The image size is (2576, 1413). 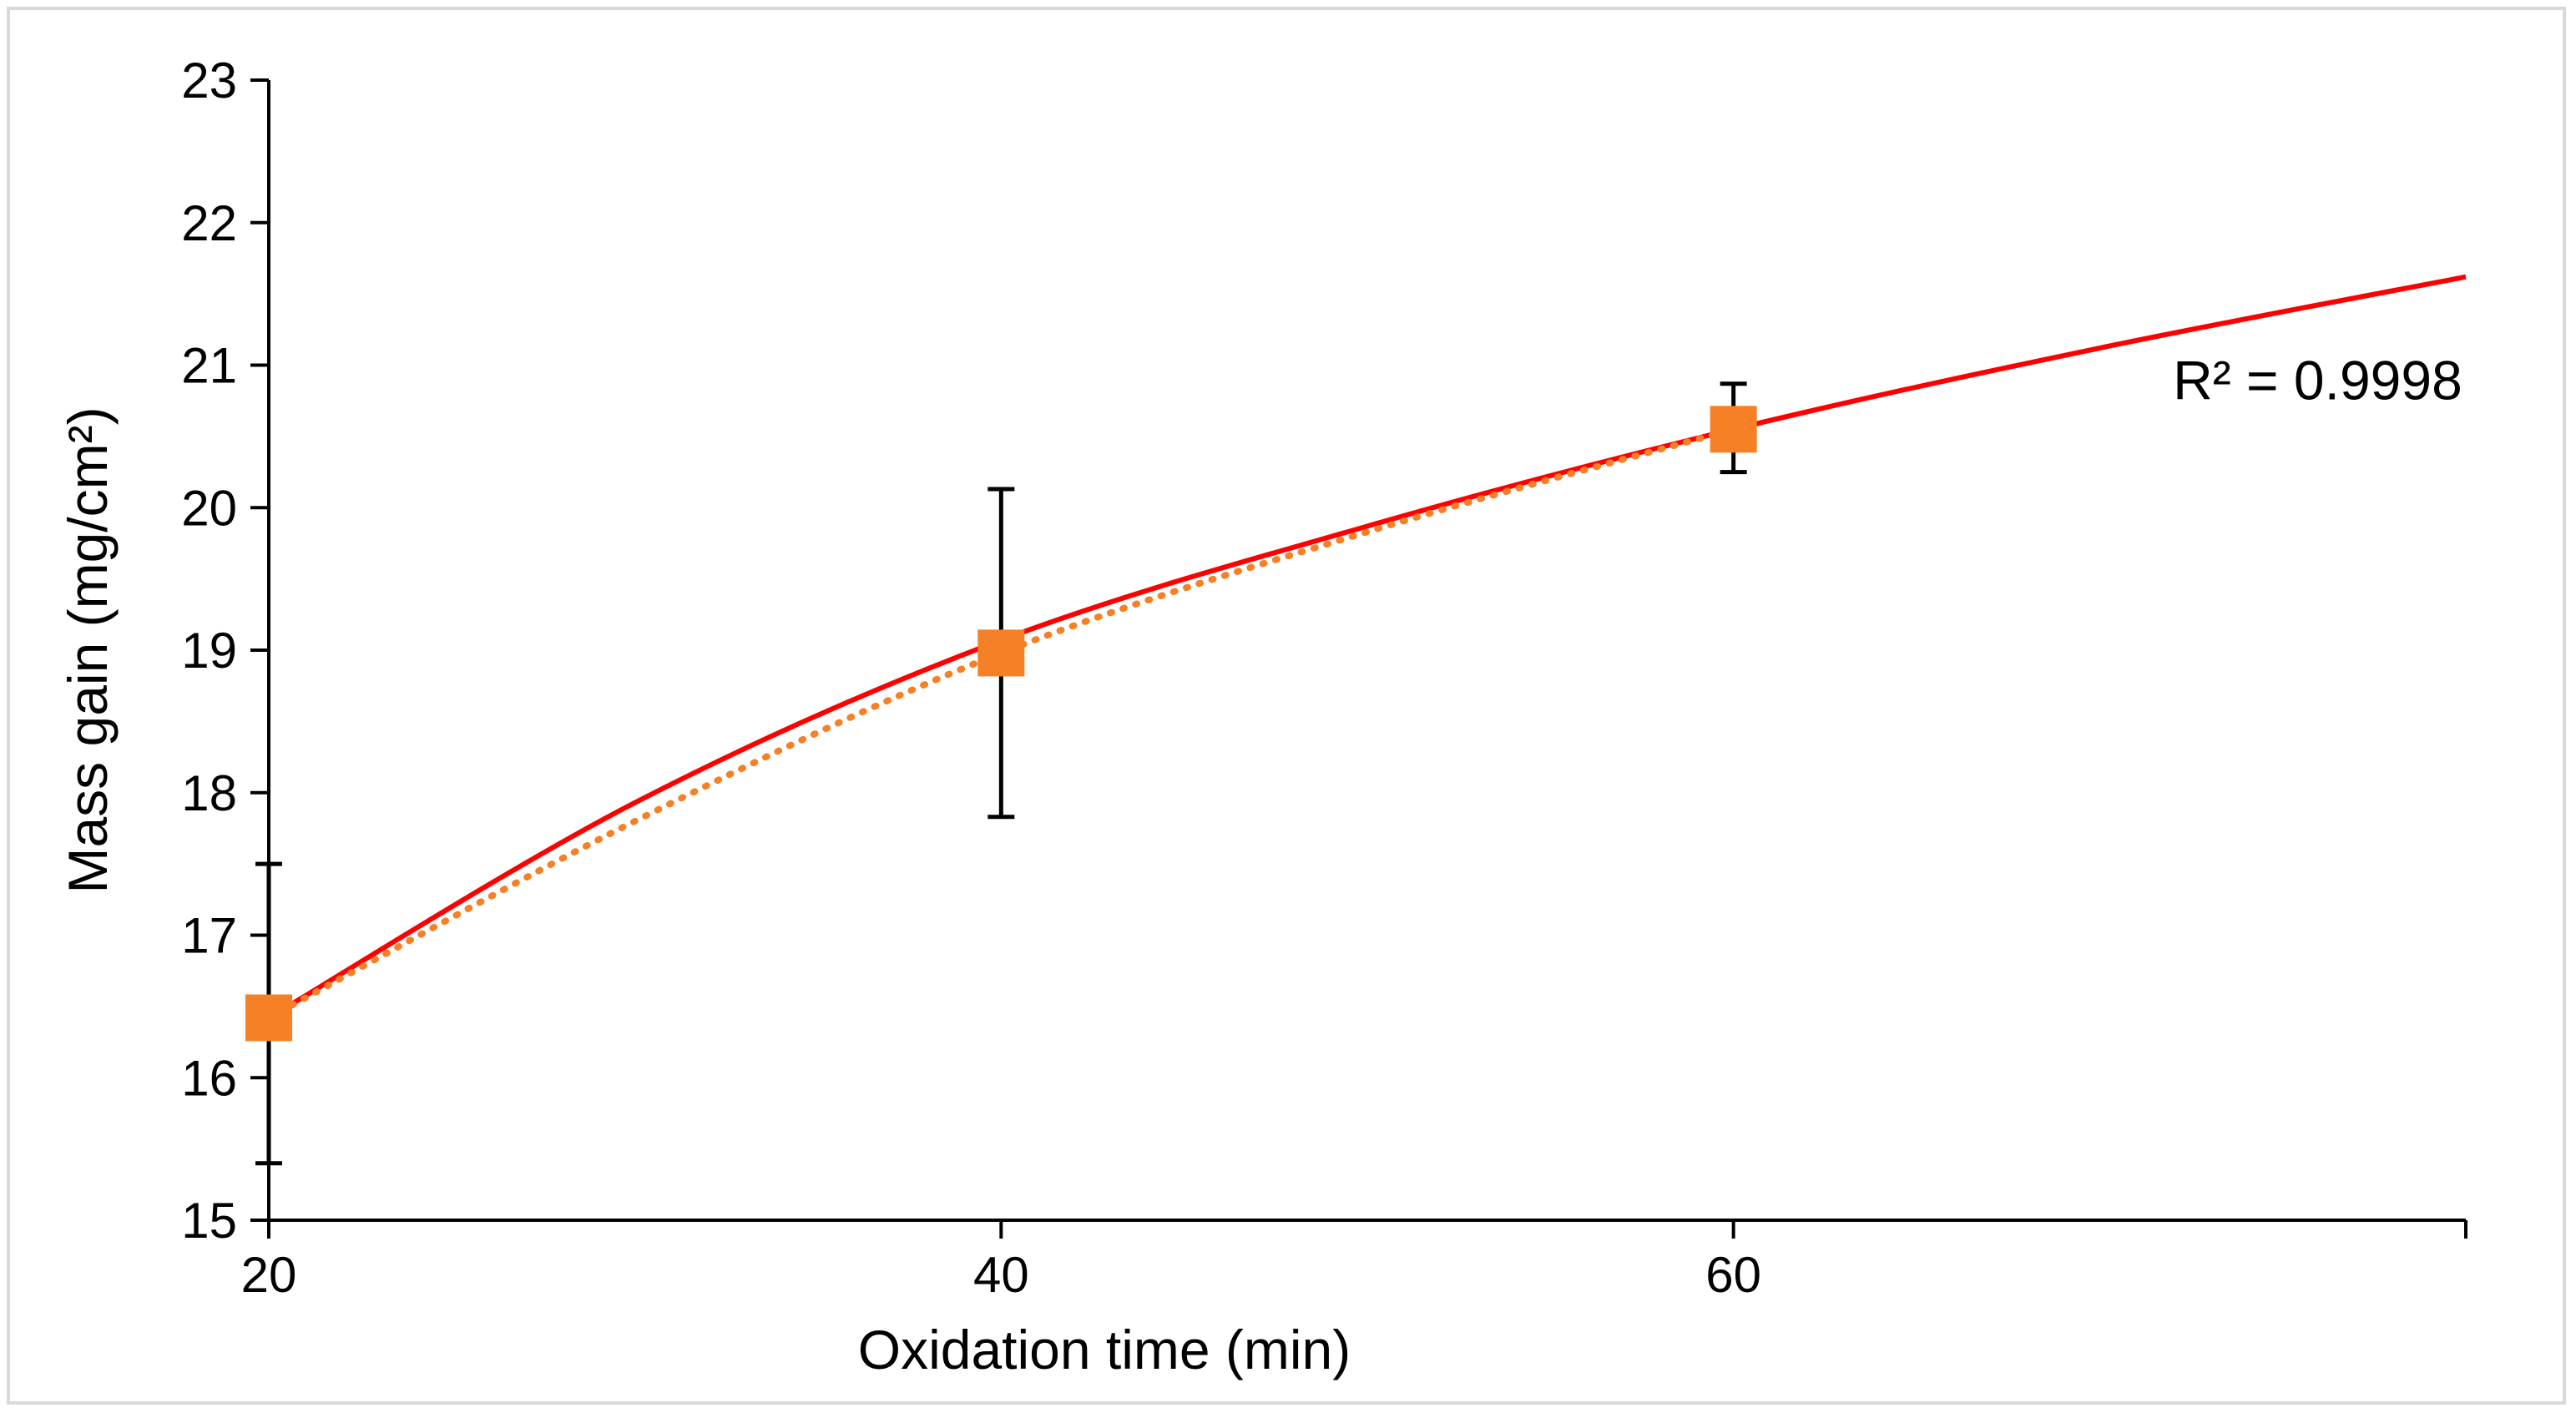 What do you see at coordinates (1733, 1275) in the screenshot?
I see `x-tick-label: 60` at bounding box center [1733, 1275].